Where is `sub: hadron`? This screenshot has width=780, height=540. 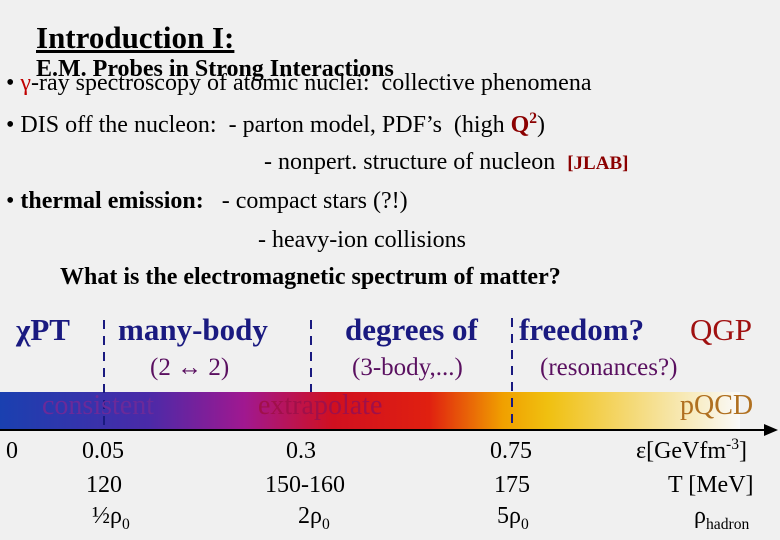 sub: hadron is located at coordinates (727, 524).